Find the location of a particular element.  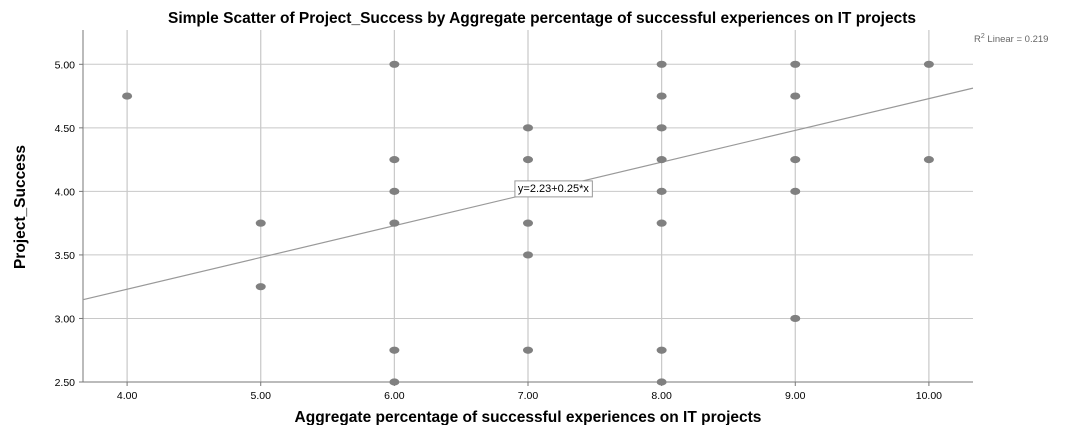

r-squared-superscript: 2 is located at coordinates (983, 36).